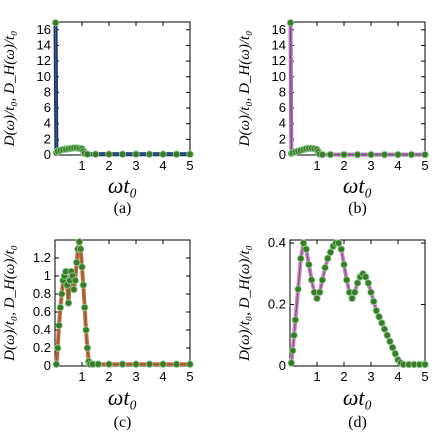  What do you see at coordinates (279, 60) in the screenshot?
I see `y-tick-label: 12` at bounding box center [279, 60].